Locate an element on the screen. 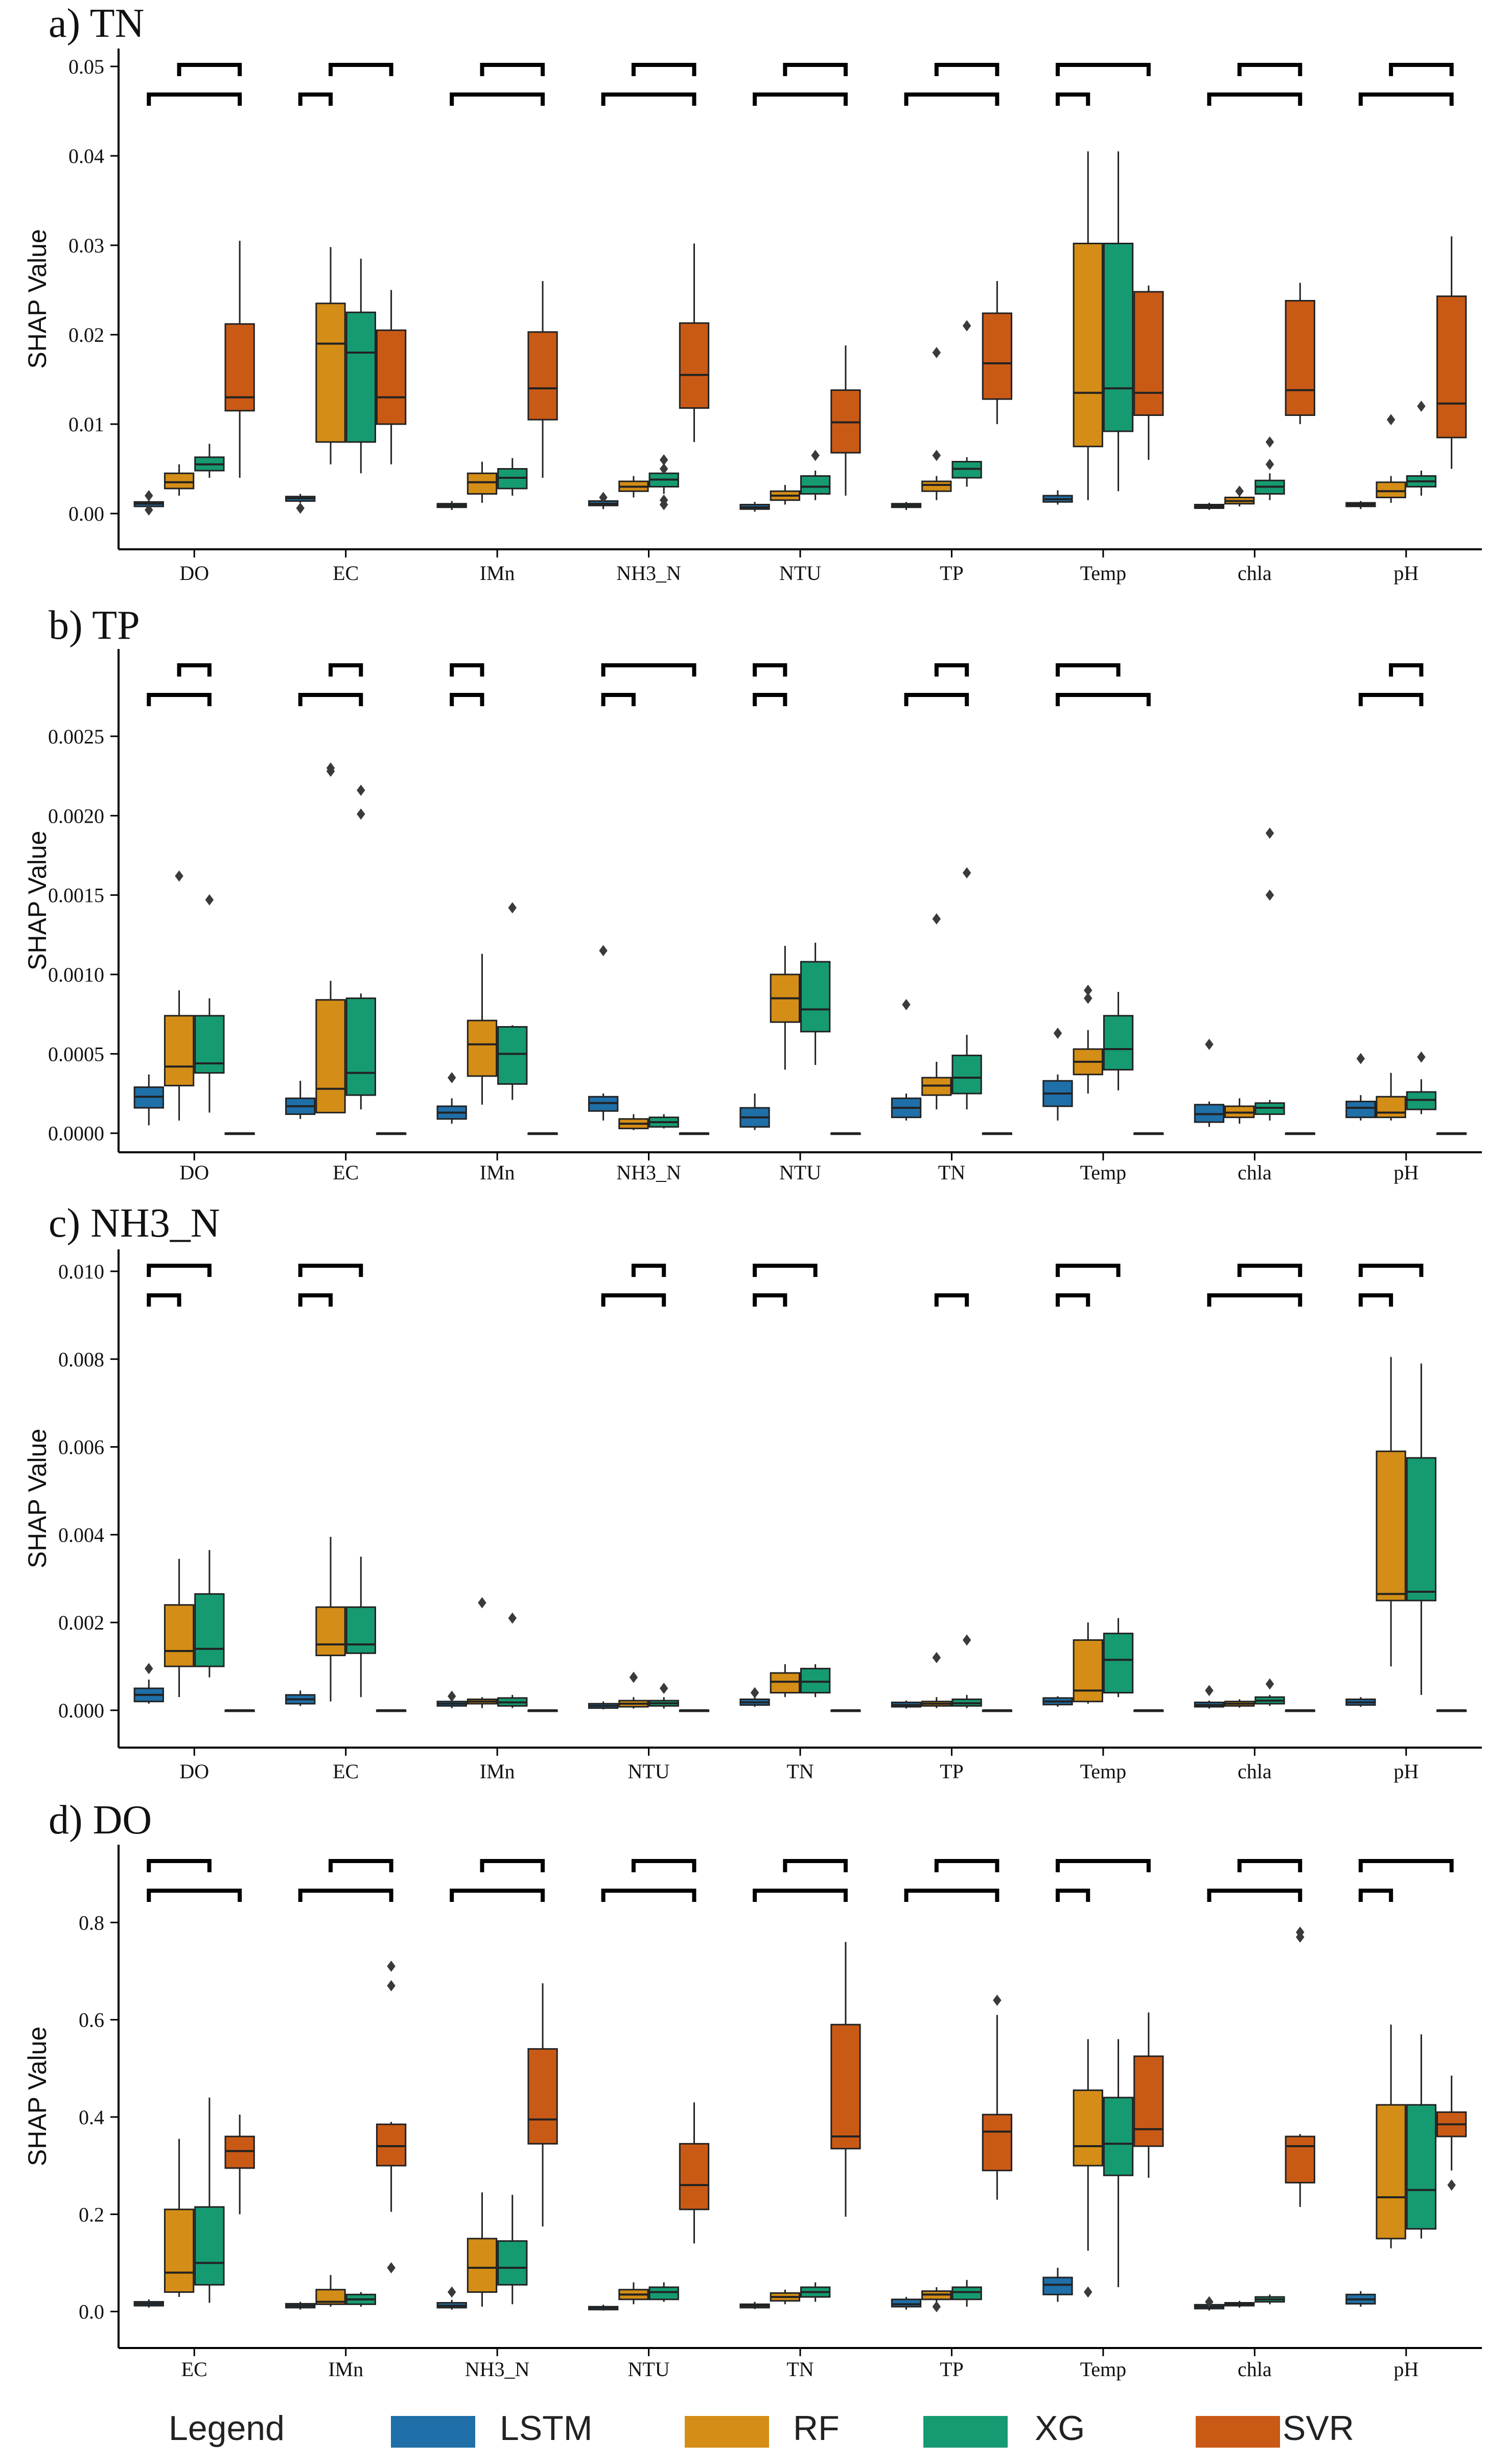 The image size is (1488, 2464). y-tick-label: 0.05 is located at coordinates (86, 66).